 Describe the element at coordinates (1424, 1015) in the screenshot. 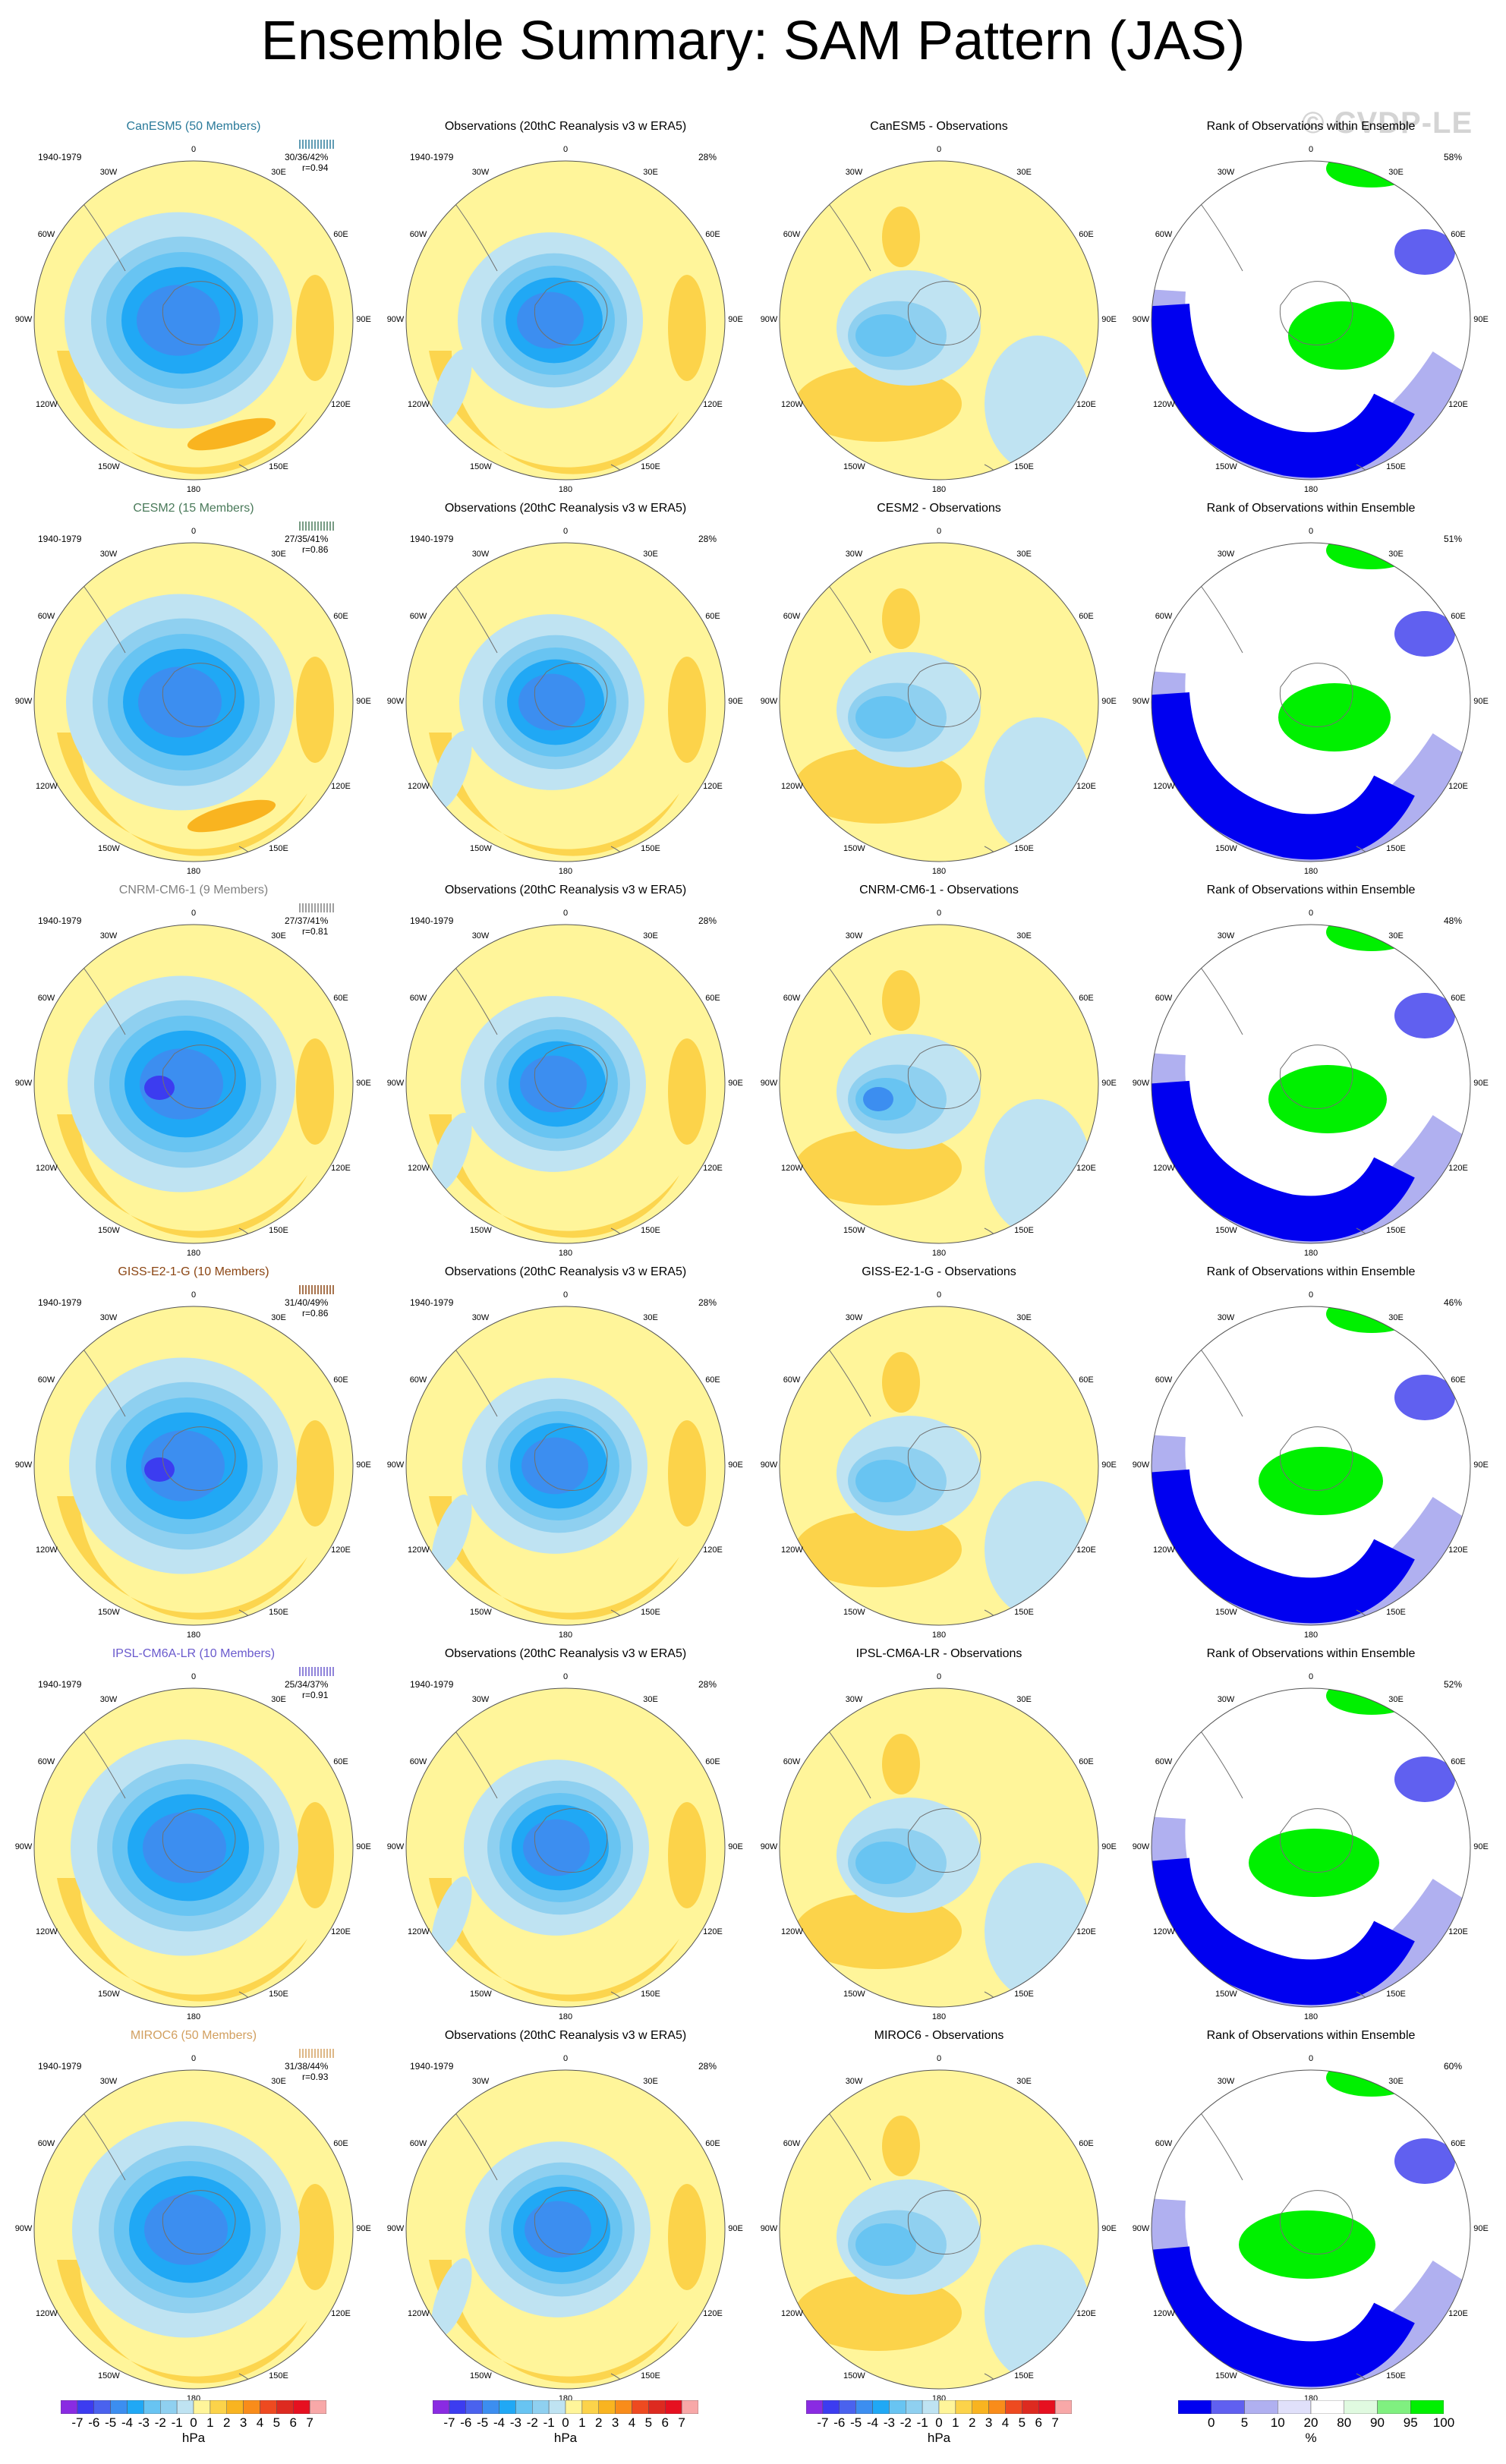

I see `rank-patch-mid` at that location.